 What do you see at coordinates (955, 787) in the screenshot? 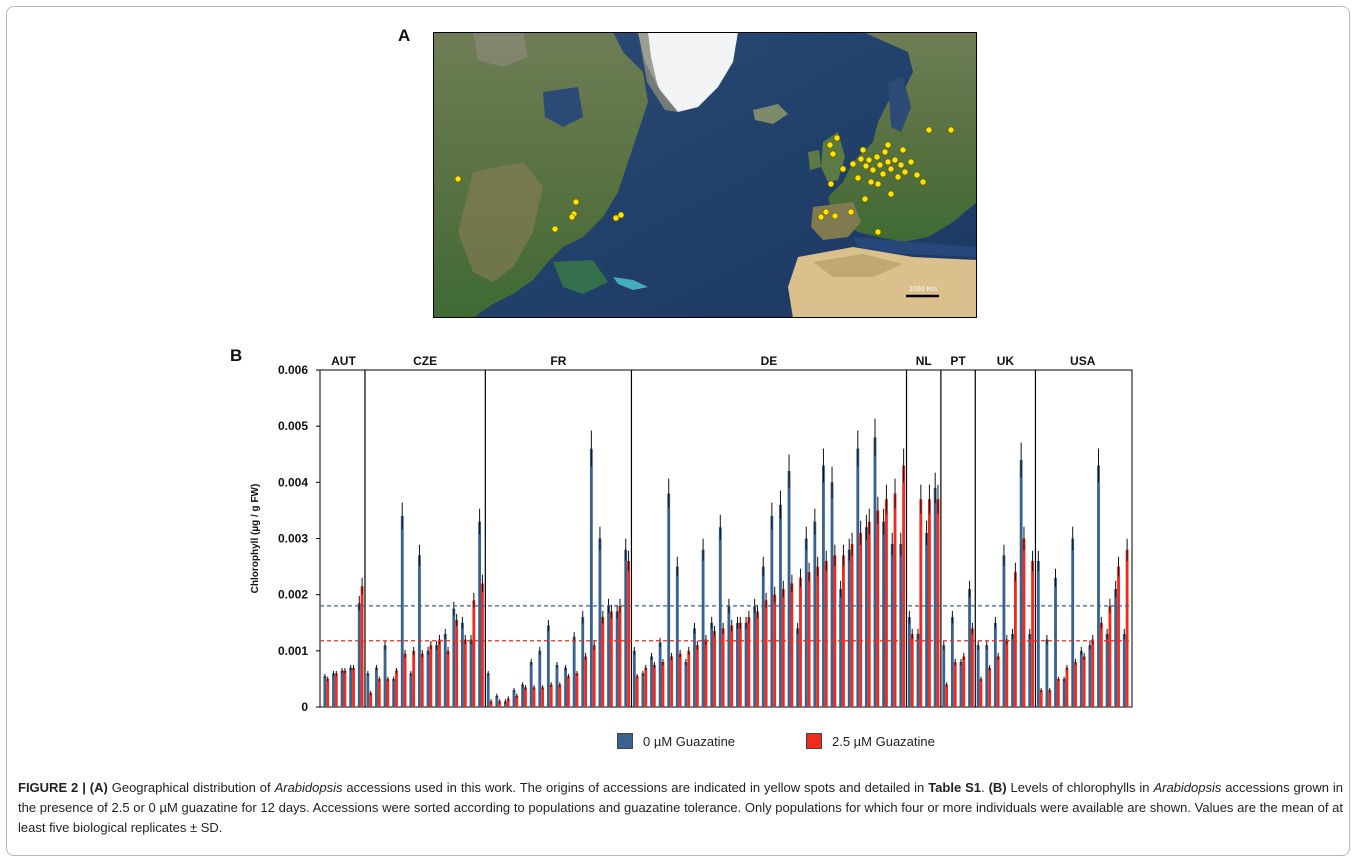
I see `caption-table-link: Table S1` at bounding box center [955, 787].